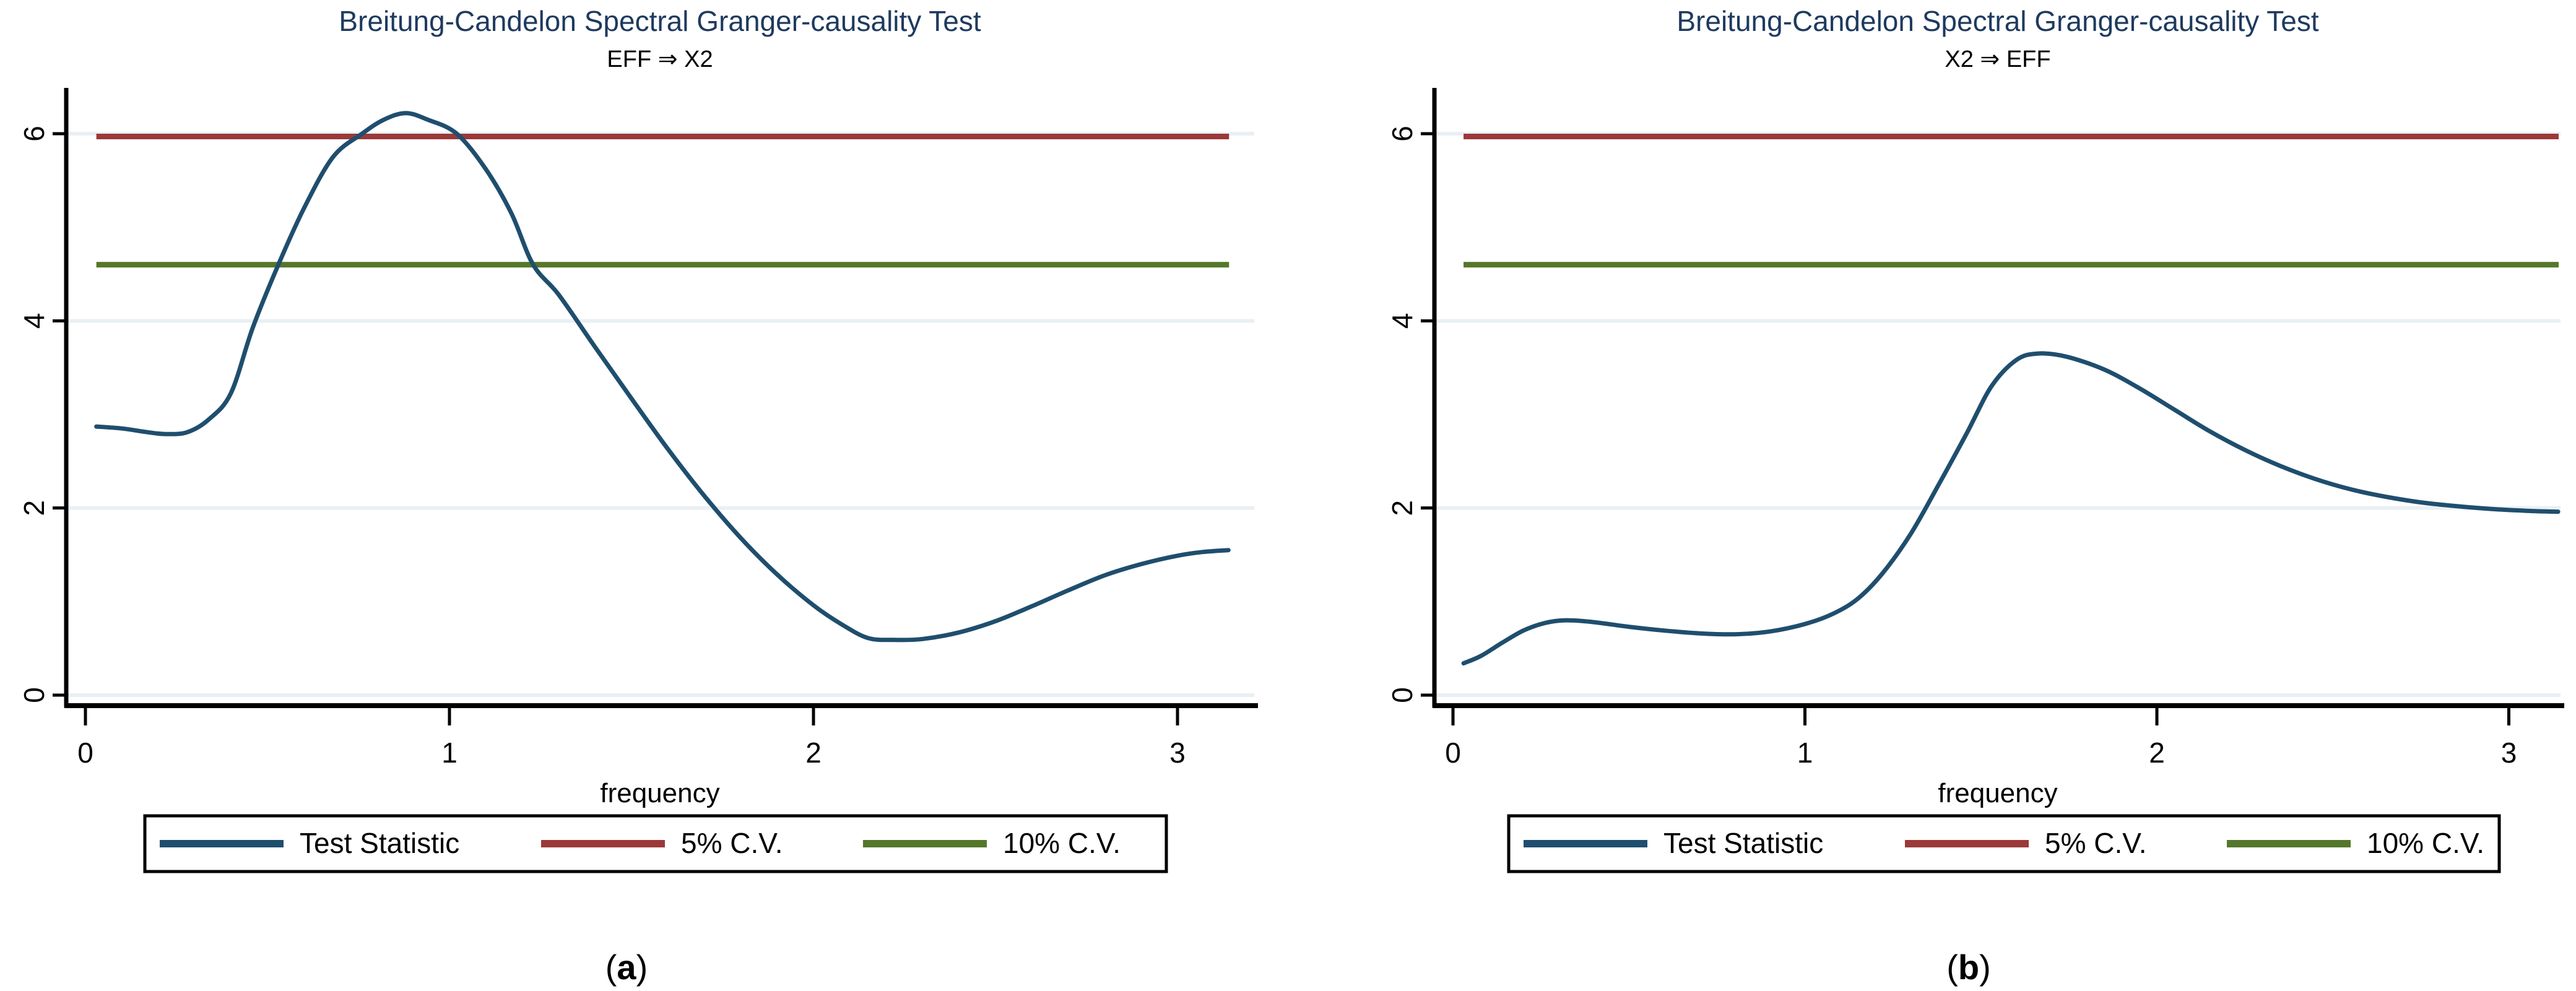  What do you see at coordinates (660, 59) in the screenshot?
I see `chart-subtitle: EFF ⇒ X2` at bounding box center [660, 59].